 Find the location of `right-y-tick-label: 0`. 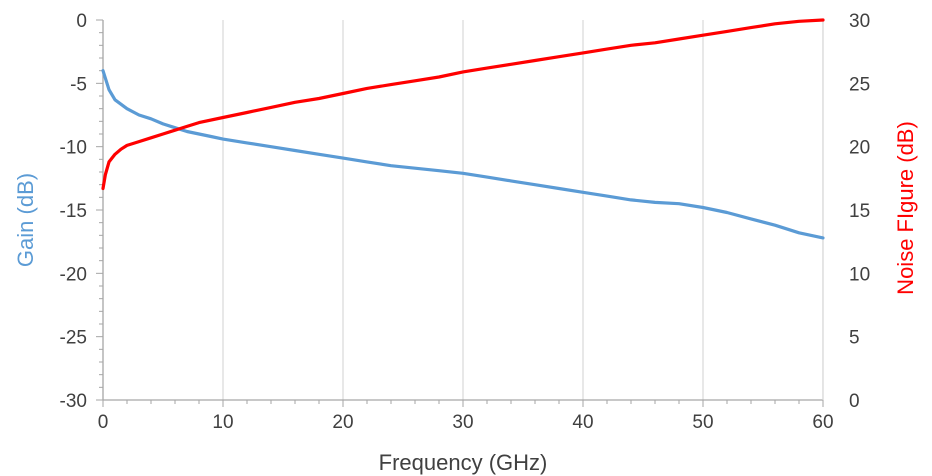

right-y-tick-label: 0 is located at coordinates (854, 401).